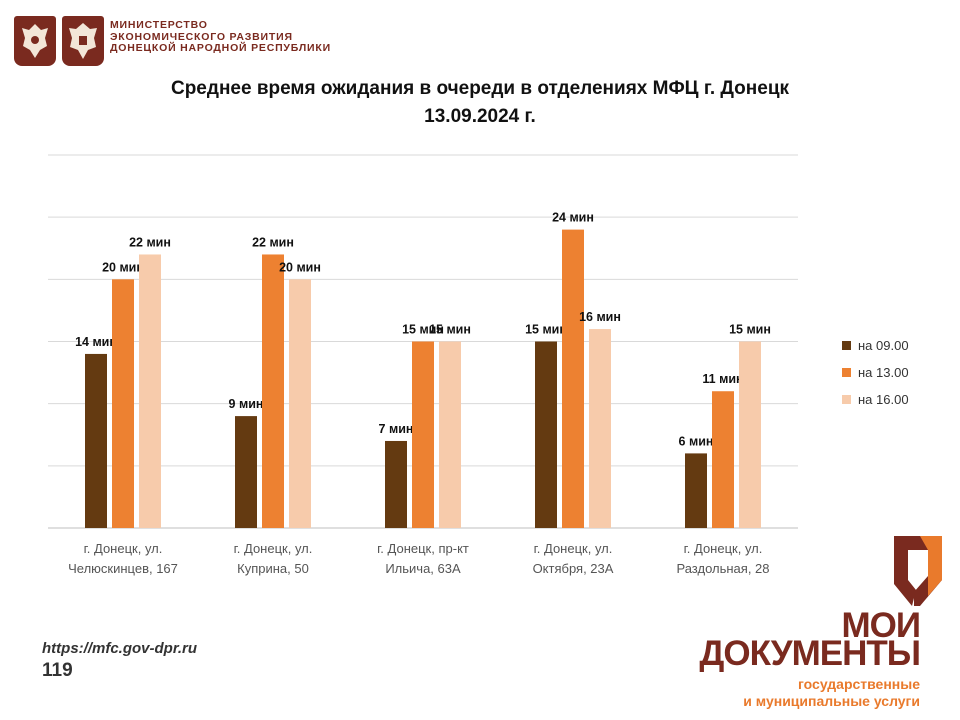  What do you see at coordinates (810, 653) in the screenshot?
I see `logo-text-dokumenty: ДОКУМЕНТЫ` at bounding box center [810, 653].